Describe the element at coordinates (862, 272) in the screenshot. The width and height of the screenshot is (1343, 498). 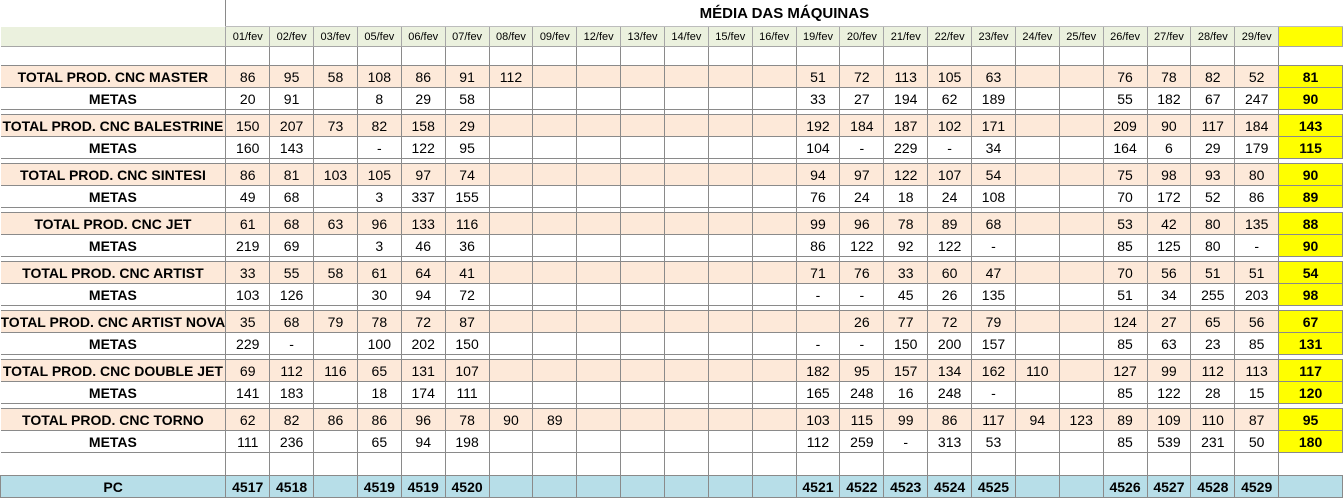
I see `value-cell: 76` at that location.